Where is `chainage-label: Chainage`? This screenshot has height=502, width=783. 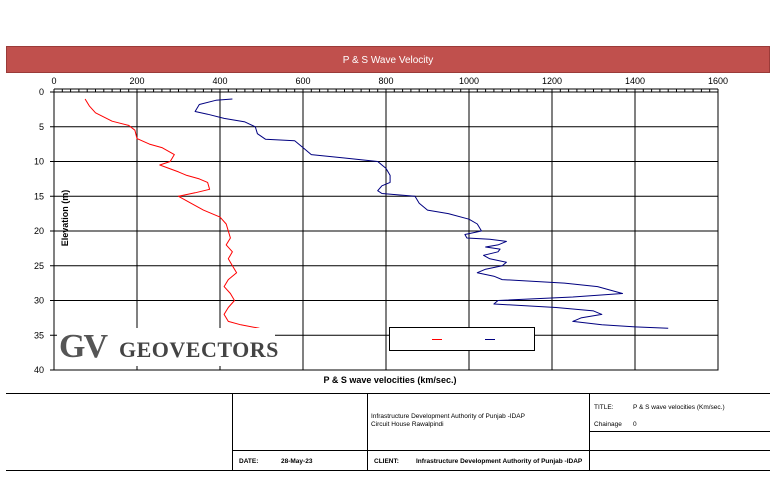
chainage-label: Chainage is located at coordinates (608, 424).